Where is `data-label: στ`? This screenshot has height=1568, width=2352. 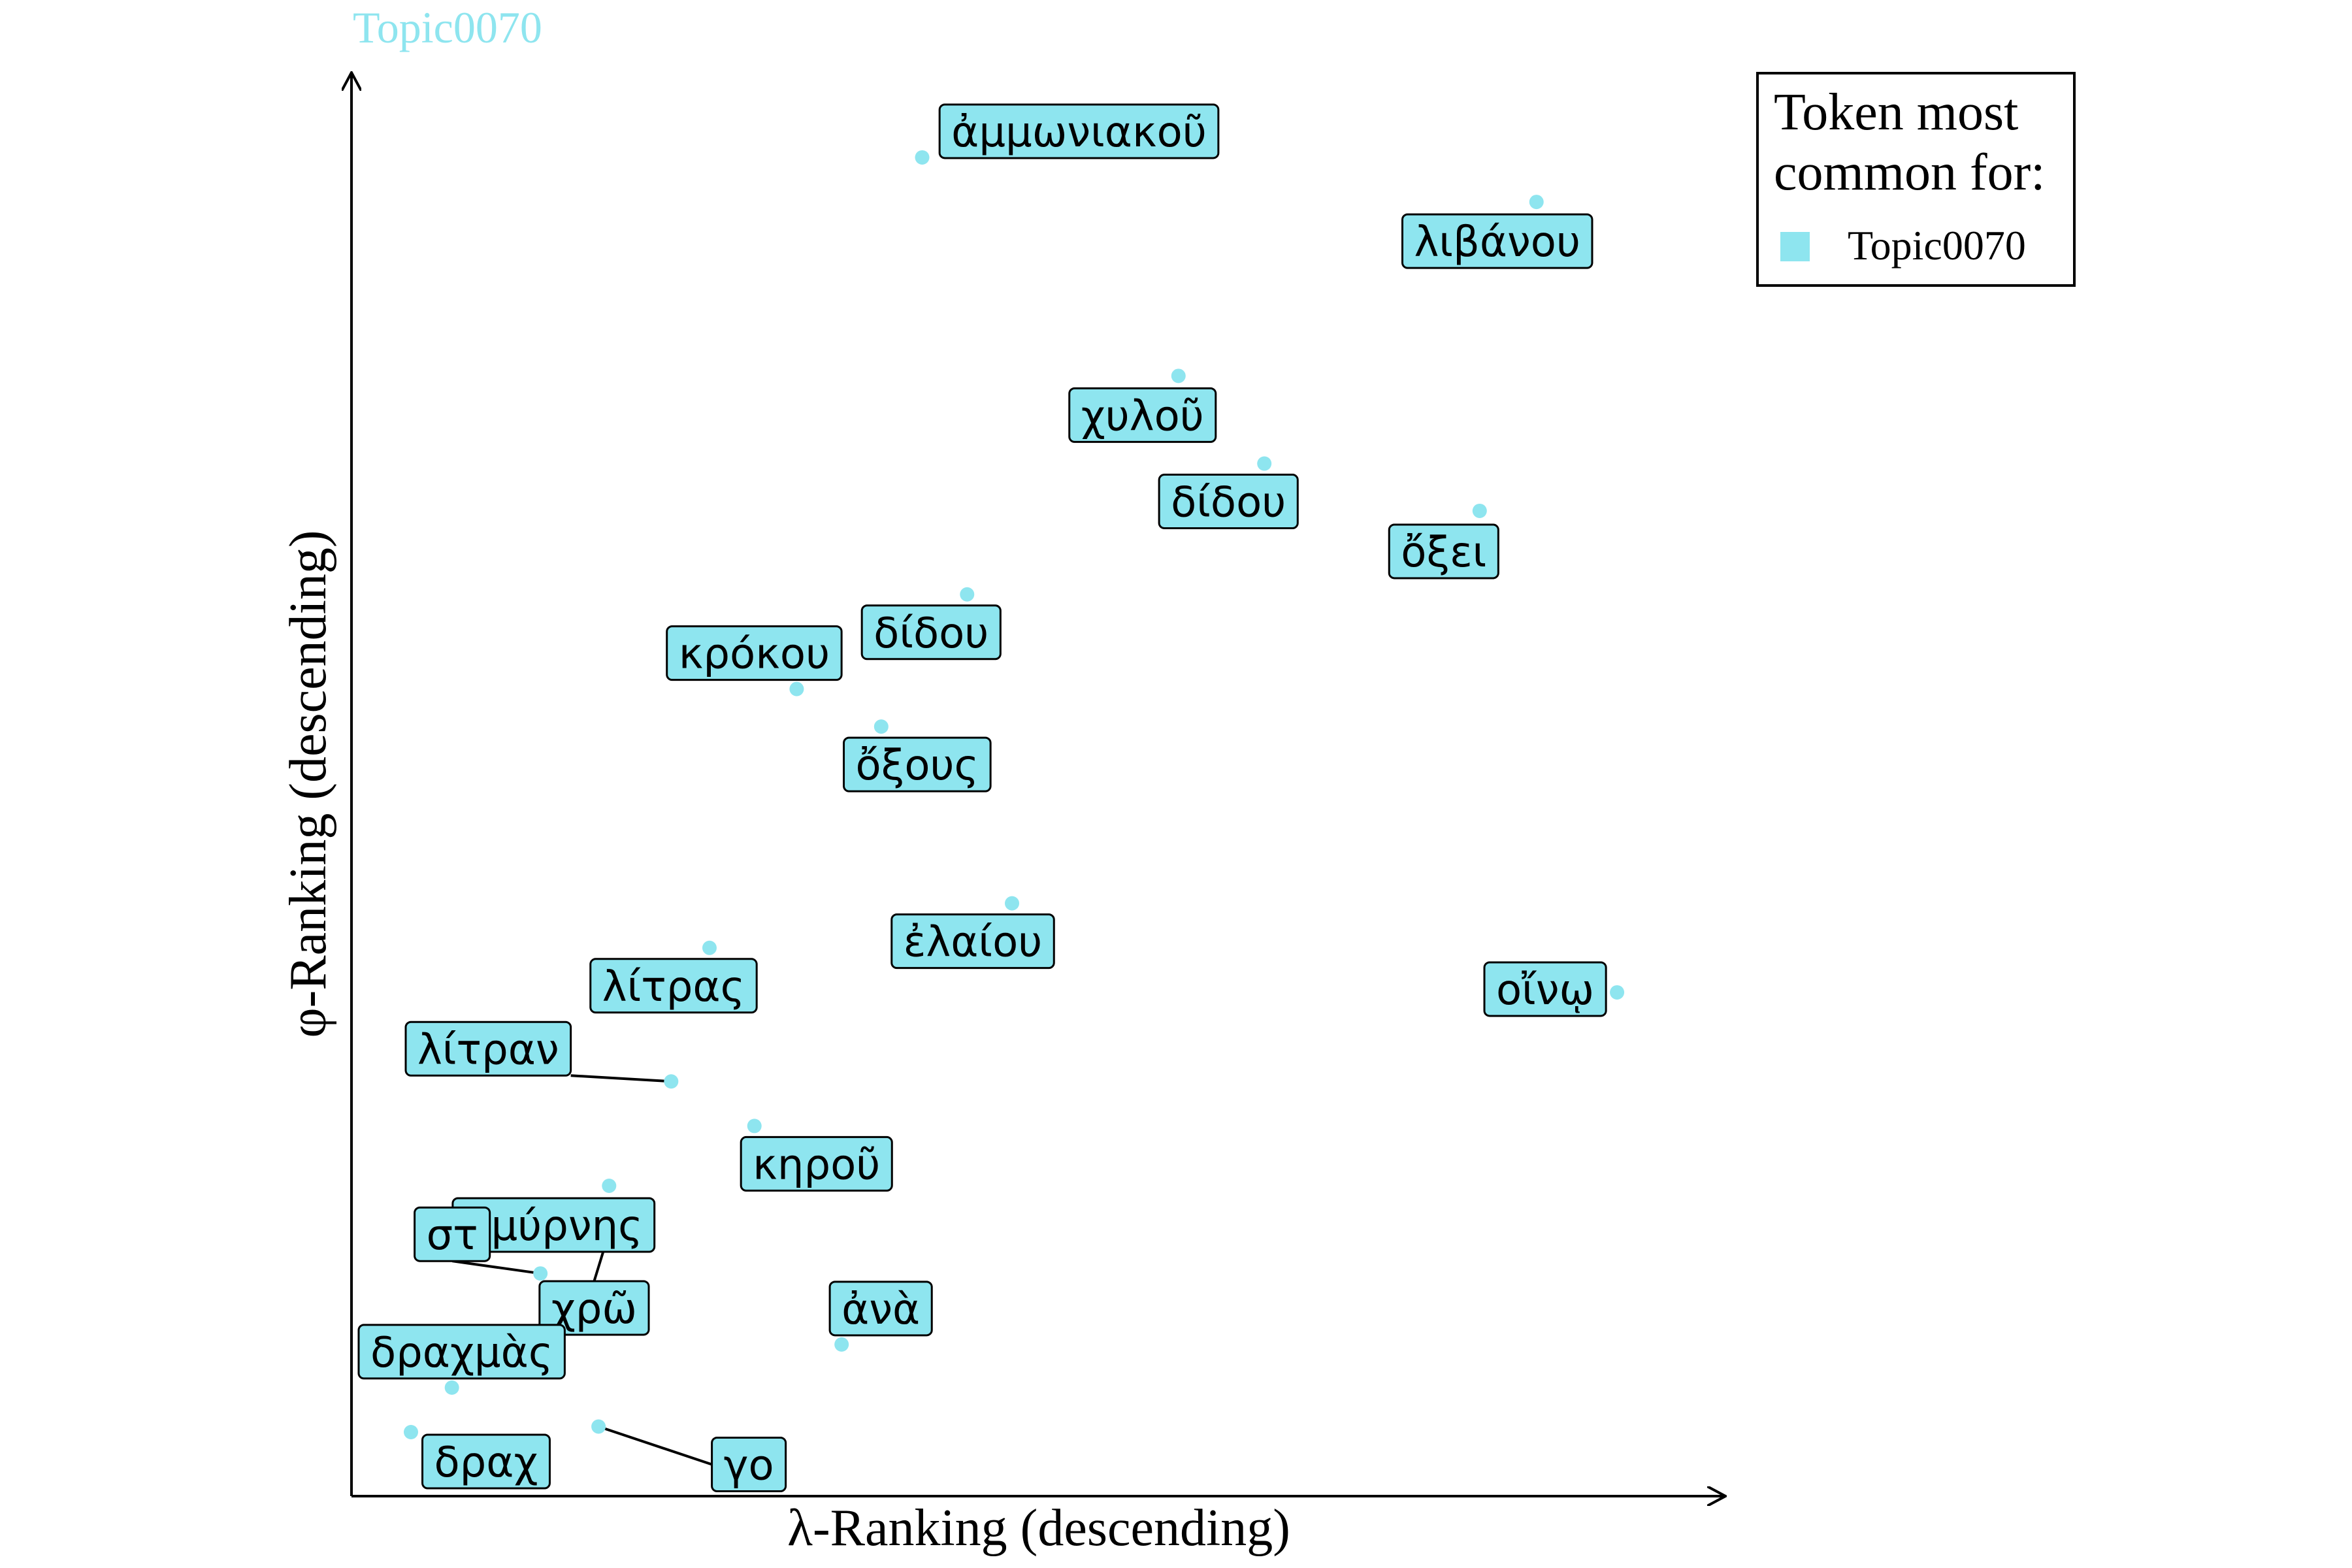
data-label: στ is located at coordinates (452, 1234).